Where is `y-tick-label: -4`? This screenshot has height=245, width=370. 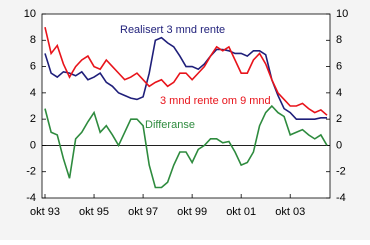 y-tick-label: -4 is located at coordinates (31, 198).